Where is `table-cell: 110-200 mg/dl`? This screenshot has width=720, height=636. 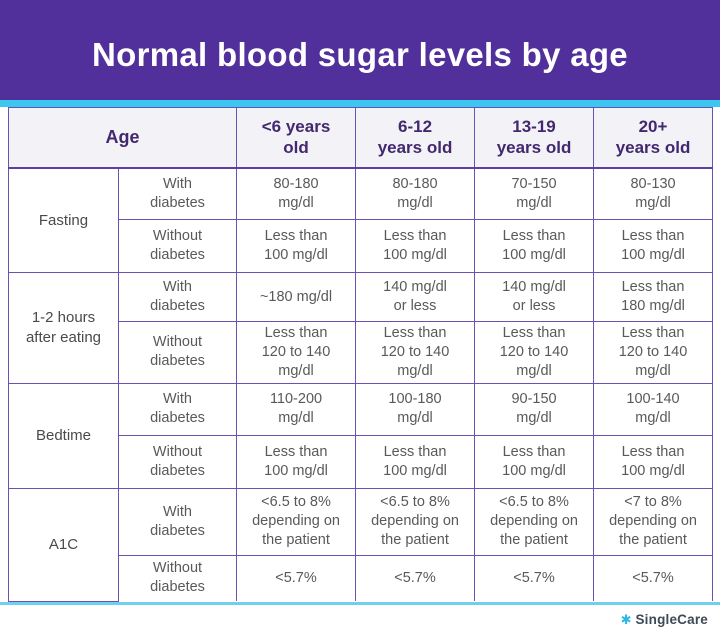 table-cell: 110-200 mg/dl is located at coordinates (296, 409).